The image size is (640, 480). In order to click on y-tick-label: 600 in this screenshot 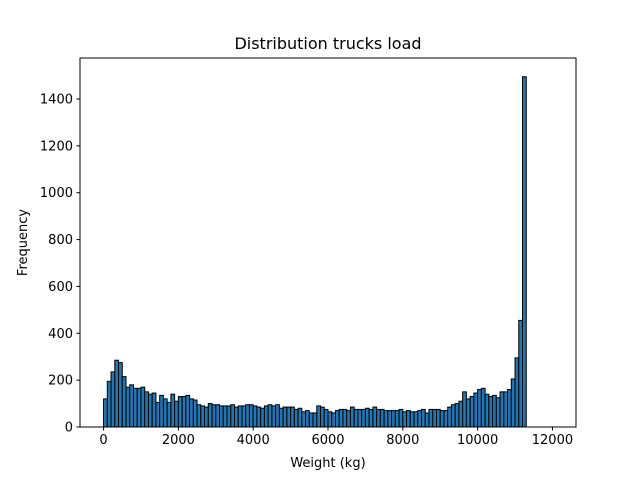, I will do `click(60, 287)`.